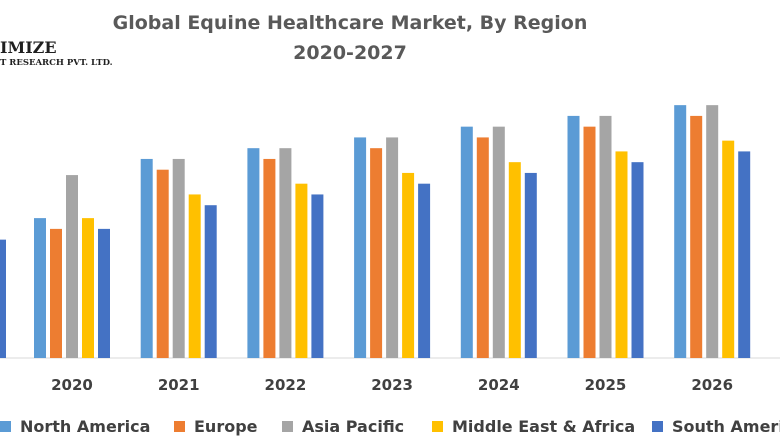 This screenshot has height=440, width=780. Describe the element at coordinates (317, 276) in the screenshot. I see `bar-south-america-2023` at that location.